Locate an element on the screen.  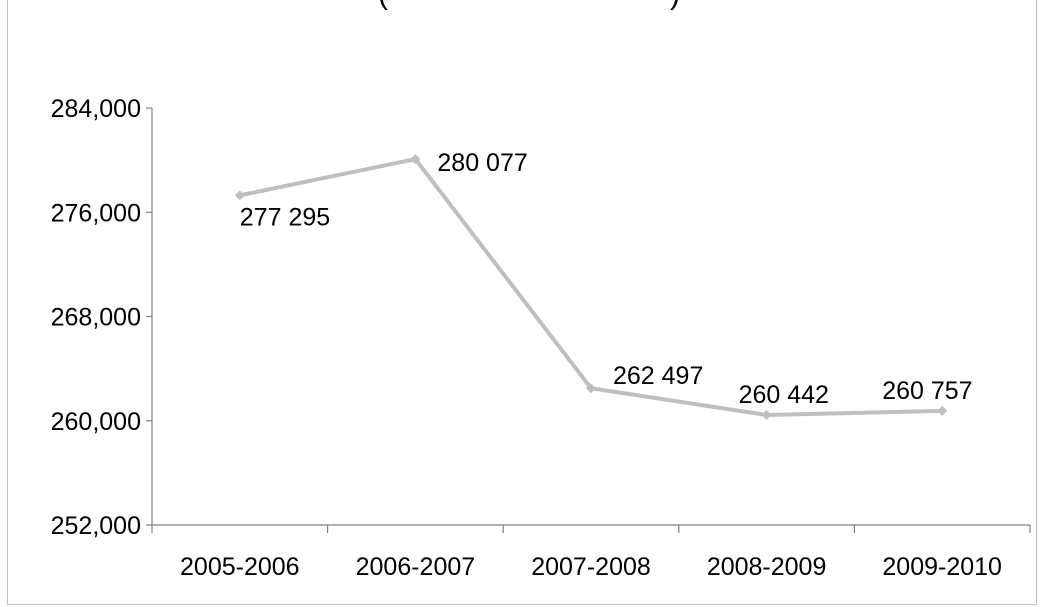
data-label: 260 442 is located at coordinates (784, 395).